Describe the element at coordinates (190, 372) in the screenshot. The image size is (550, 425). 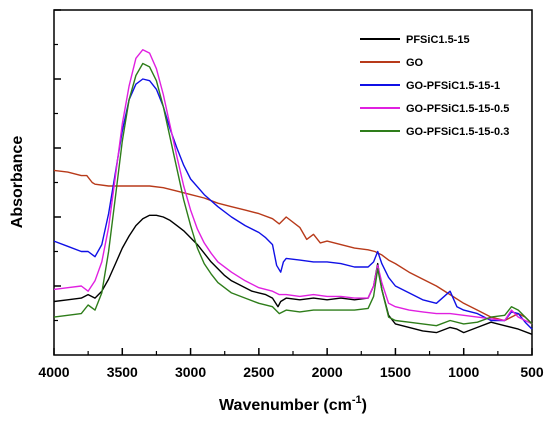
I see `x-tick-label: 3000` at that location.